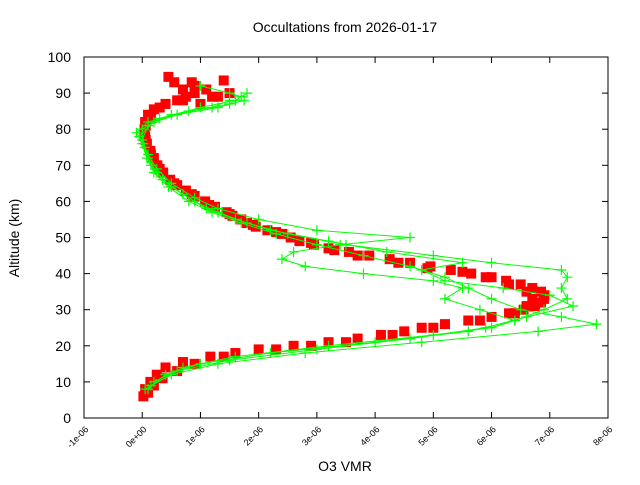 The image size is (640, 485). I want to click on y-tick-label: 90, so click(63, 93).